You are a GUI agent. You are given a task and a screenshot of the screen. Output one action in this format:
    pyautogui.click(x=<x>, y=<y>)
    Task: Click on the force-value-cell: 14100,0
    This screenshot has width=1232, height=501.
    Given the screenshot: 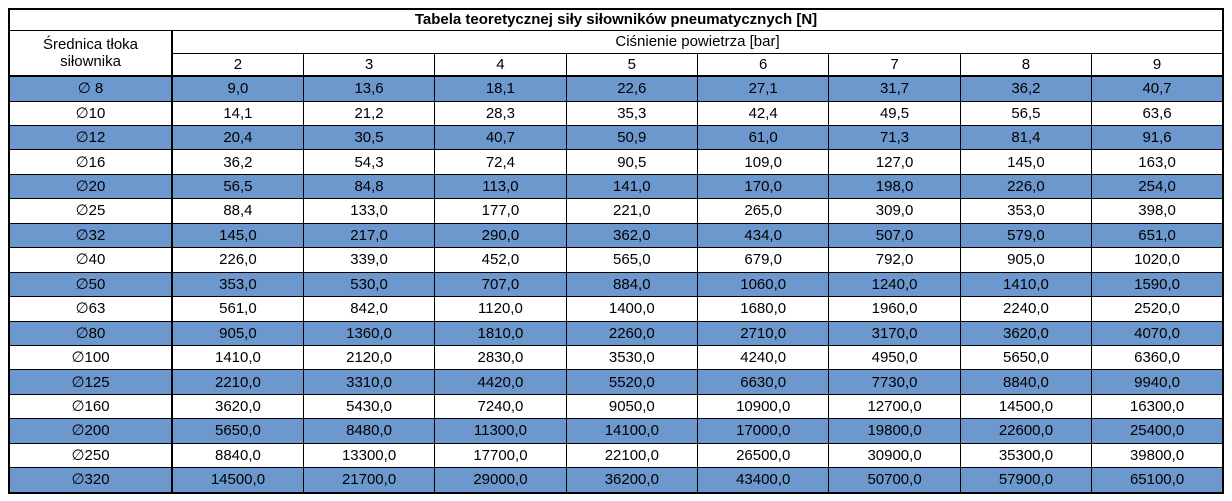 What is the action you would take?
    pyautogui.click(x=632, y=431)
    